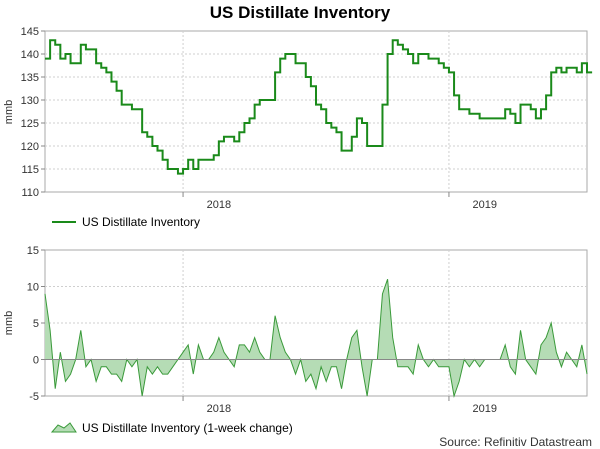 The image size is (600, 449). I want to click on source-note: Source: Refinitiv Datastream, so click(515, 442).